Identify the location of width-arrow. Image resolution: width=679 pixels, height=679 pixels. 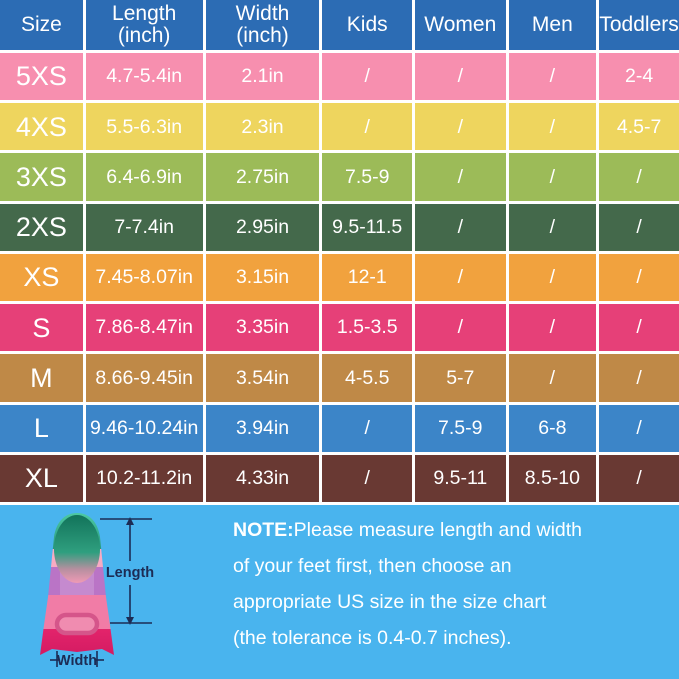
(77, 659).